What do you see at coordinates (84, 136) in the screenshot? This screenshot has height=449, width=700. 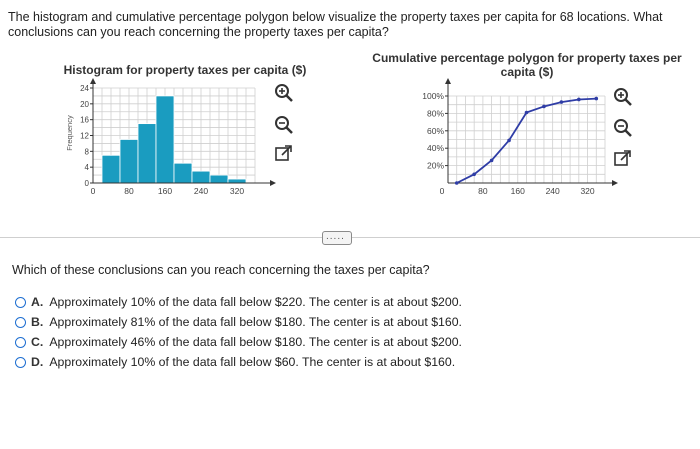 I see `y-tick-label: 12` at bounding box center [84, 136].